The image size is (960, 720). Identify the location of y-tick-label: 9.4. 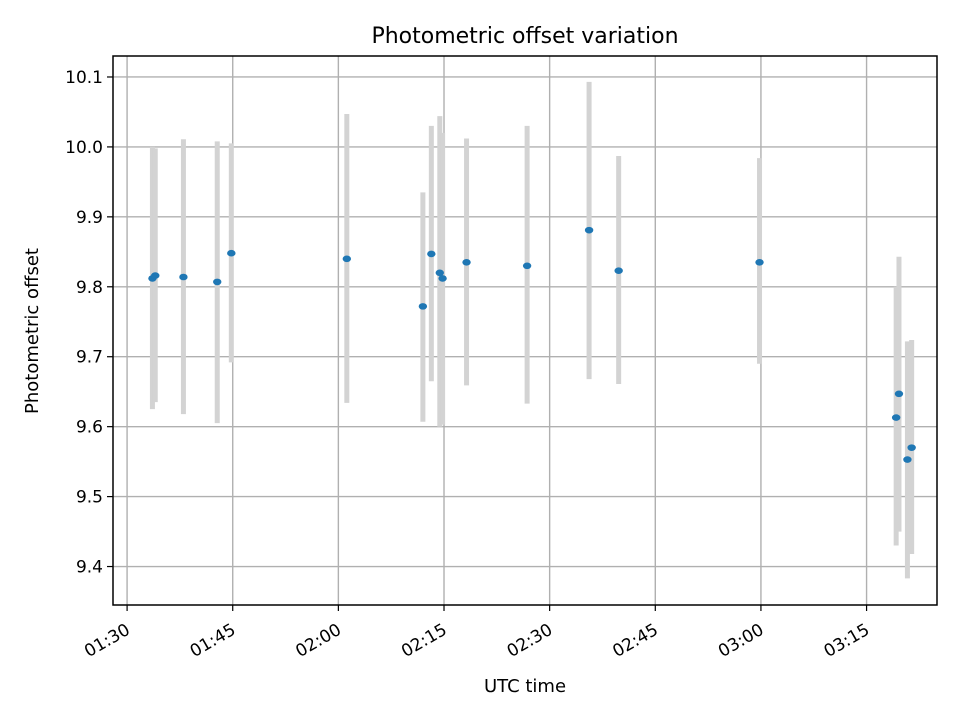
(89, 568).